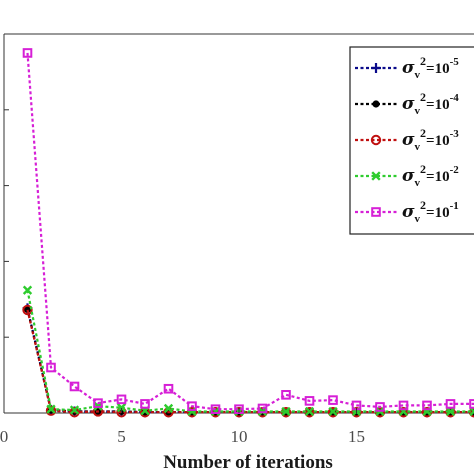 The width and height of the screenshot is (474, 474). I want to click on x-tick-label: 5, so click(121, 436).